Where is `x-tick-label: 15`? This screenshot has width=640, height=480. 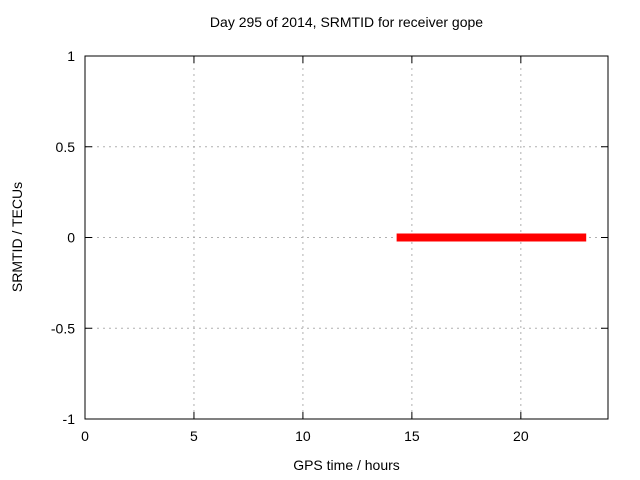 x-tick-label: 15 is located at coordinates (412, 436).